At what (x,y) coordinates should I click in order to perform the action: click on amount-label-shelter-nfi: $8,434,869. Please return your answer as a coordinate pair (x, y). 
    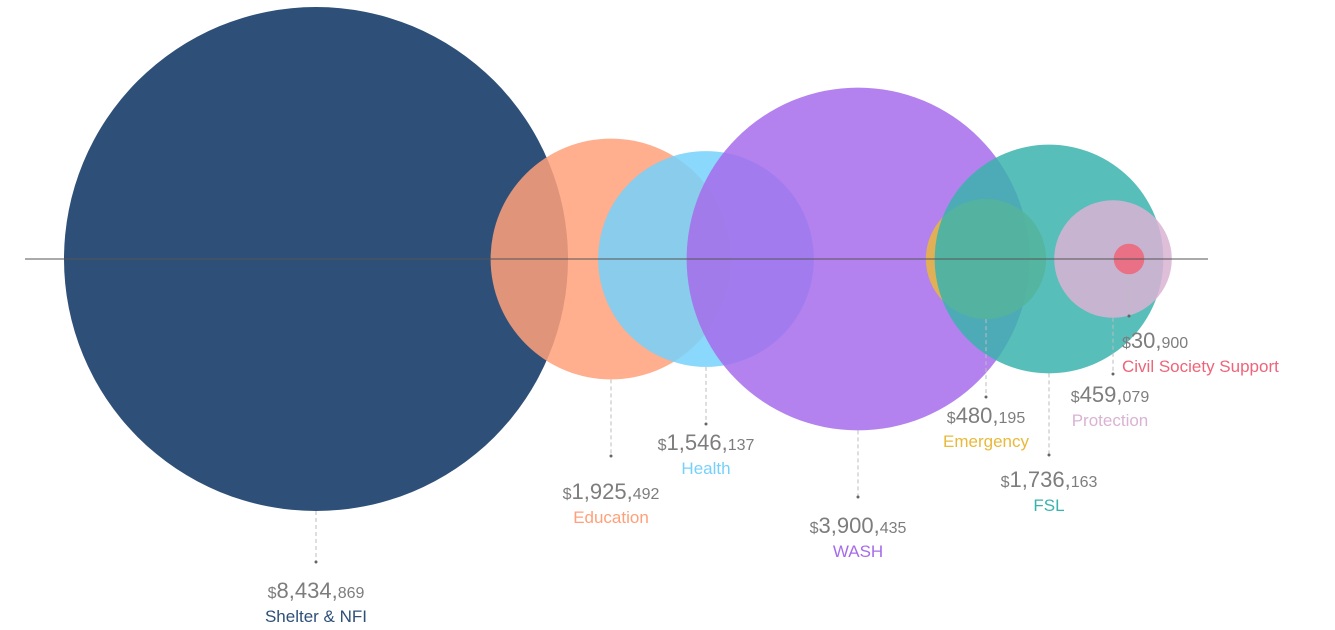
    Looking at the image, I should click on (316, 590).